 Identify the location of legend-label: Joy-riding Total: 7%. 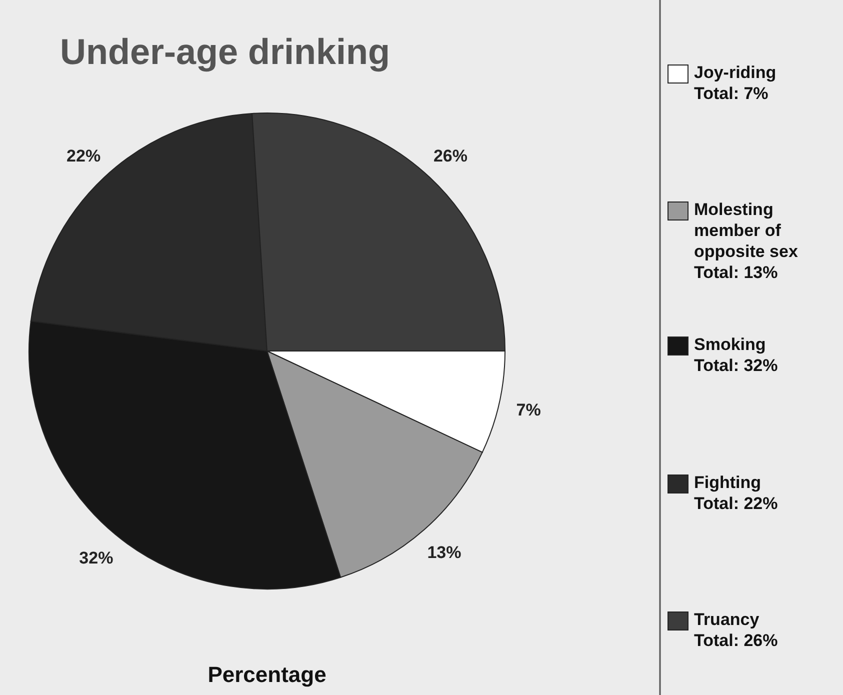
(735, 83).